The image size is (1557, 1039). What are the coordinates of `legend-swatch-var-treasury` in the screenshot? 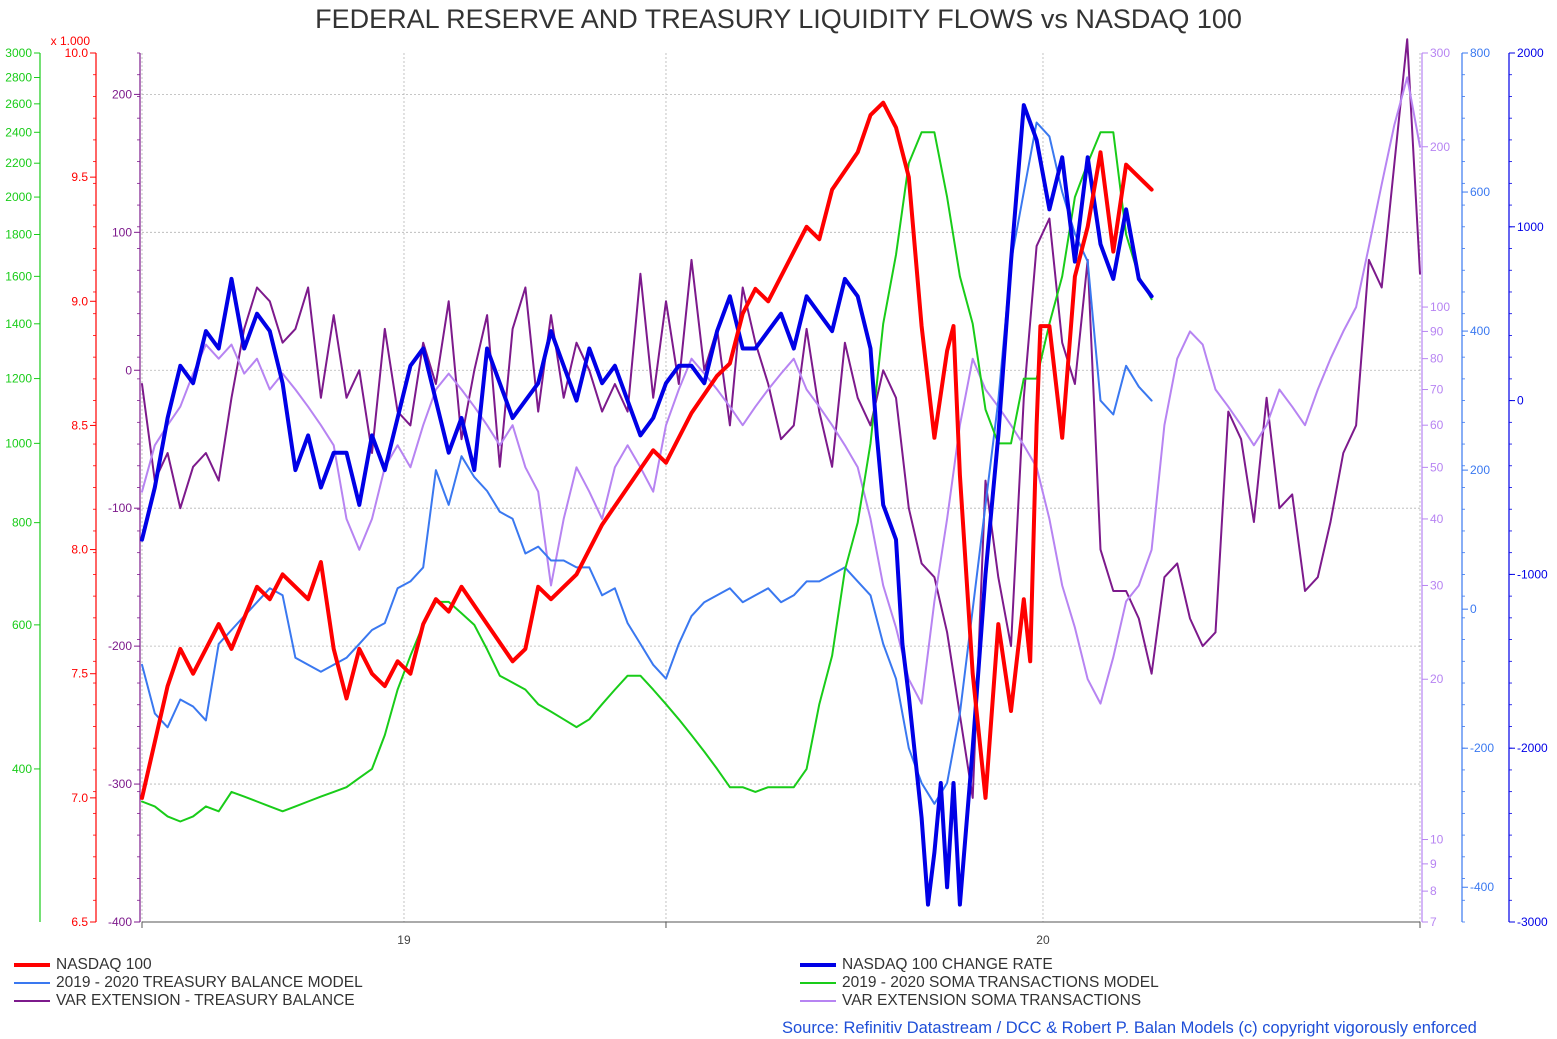 It's located at (32, 1001).